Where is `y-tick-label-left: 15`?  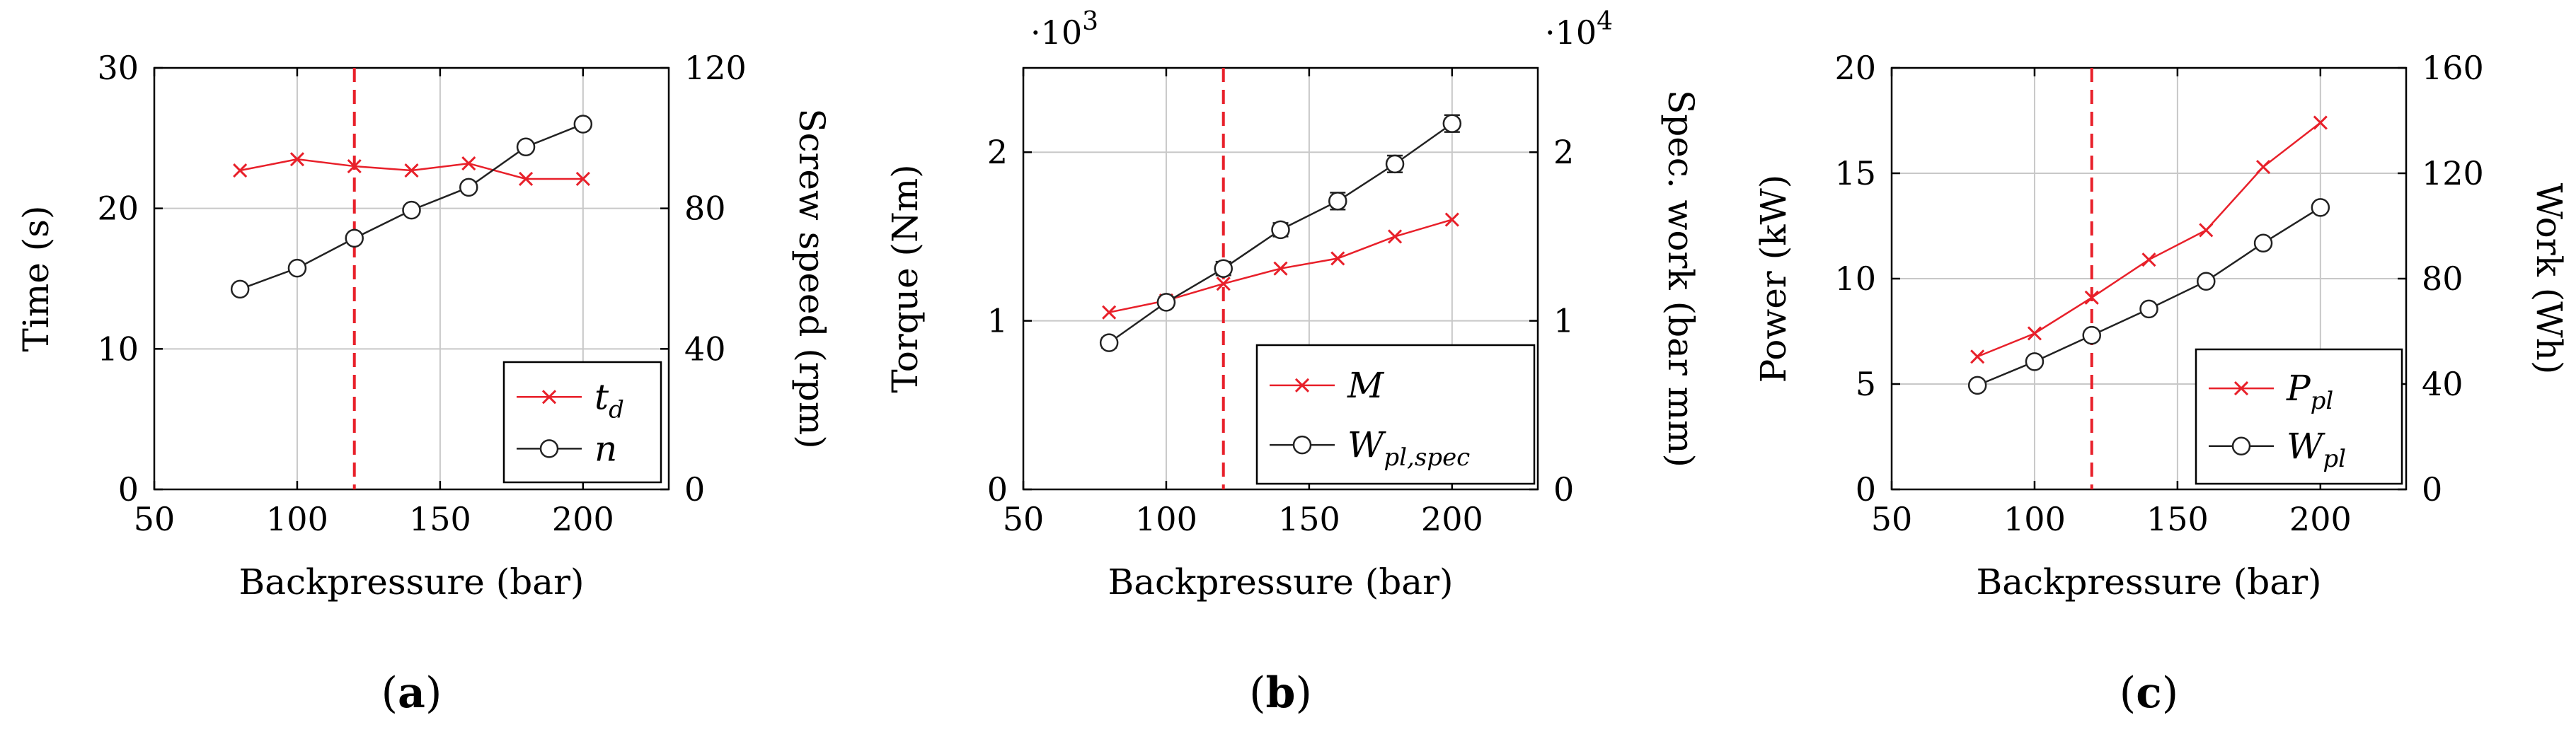
y-tick-label-left: 15 is located at coordinates (1855, 173).